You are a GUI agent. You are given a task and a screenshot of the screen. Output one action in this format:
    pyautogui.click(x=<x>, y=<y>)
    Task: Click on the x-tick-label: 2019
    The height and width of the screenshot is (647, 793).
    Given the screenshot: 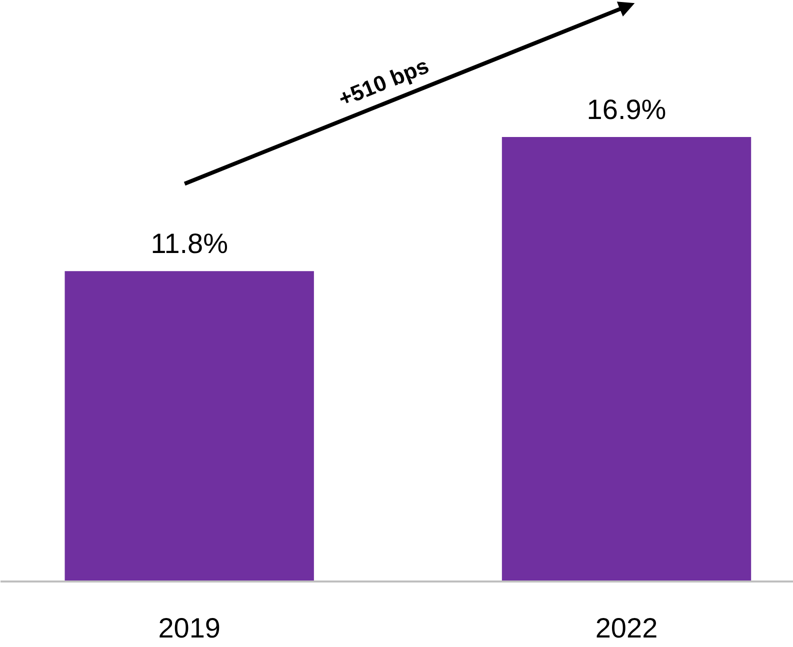 What is the action you would take?
    pyautogui.click(x=189, y=628)
    